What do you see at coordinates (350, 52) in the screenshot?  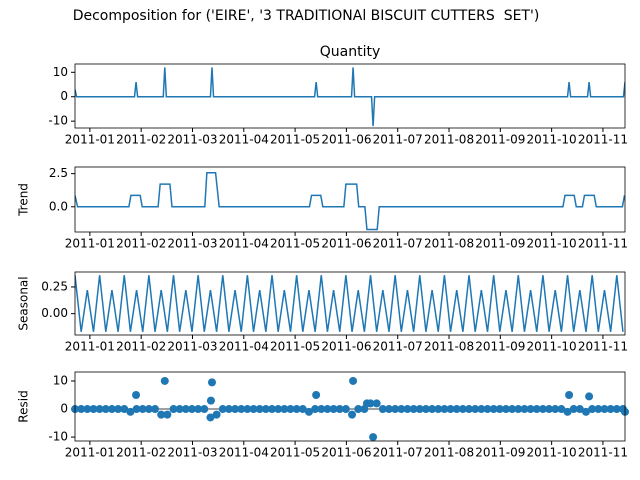 I see `subplot-title: Quantity` at bounding box center [350, 52].